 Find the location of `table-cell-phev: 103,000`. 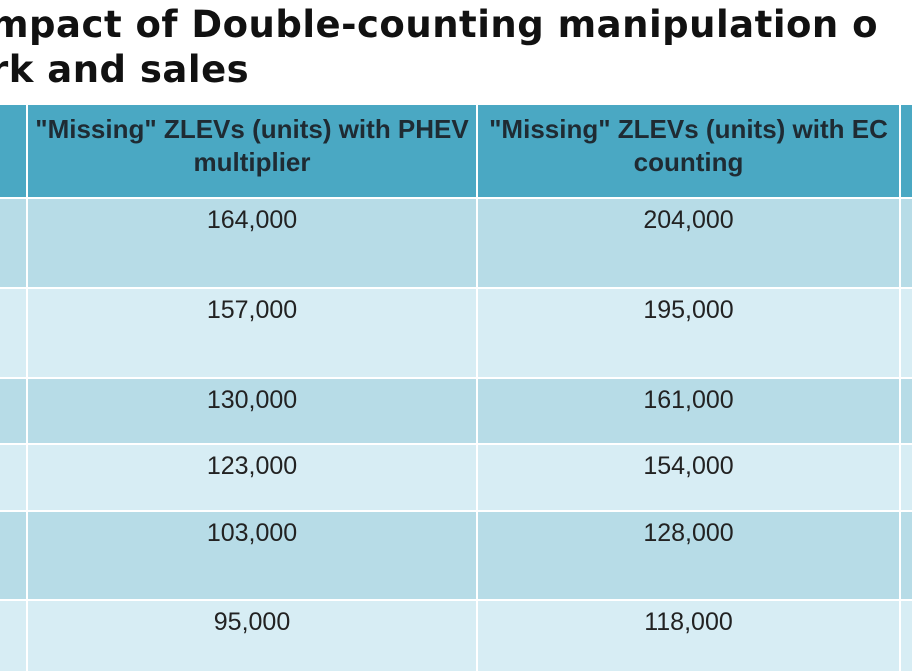

table-cell-phev: 103,000 is located at coordinates (252, 555).